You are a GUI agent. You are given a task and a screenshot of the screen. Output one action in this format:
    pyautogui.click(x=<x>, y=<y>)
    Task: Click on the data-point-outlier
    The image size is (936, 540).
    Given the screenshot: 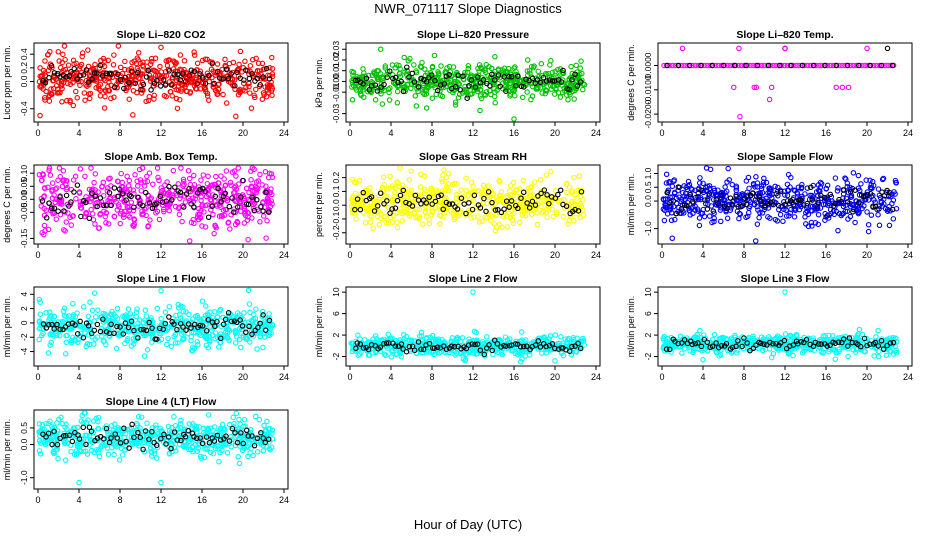 What is the action you would take?
    pyautogui.click(x=836, y=87)
    